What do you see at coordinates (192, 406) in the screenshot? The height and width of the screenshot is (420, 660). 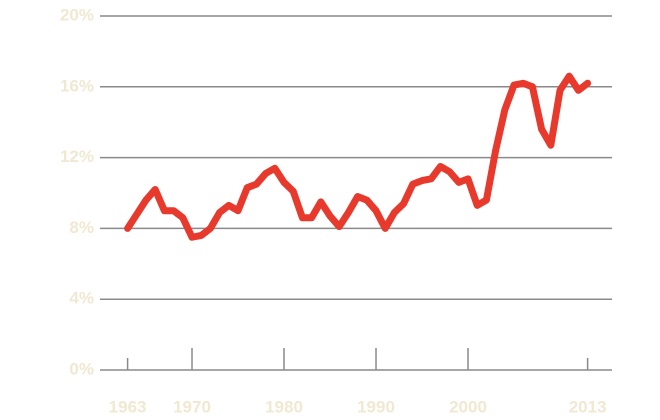 I see `x-tick-label: 1970` at bounding box center [192, 406].